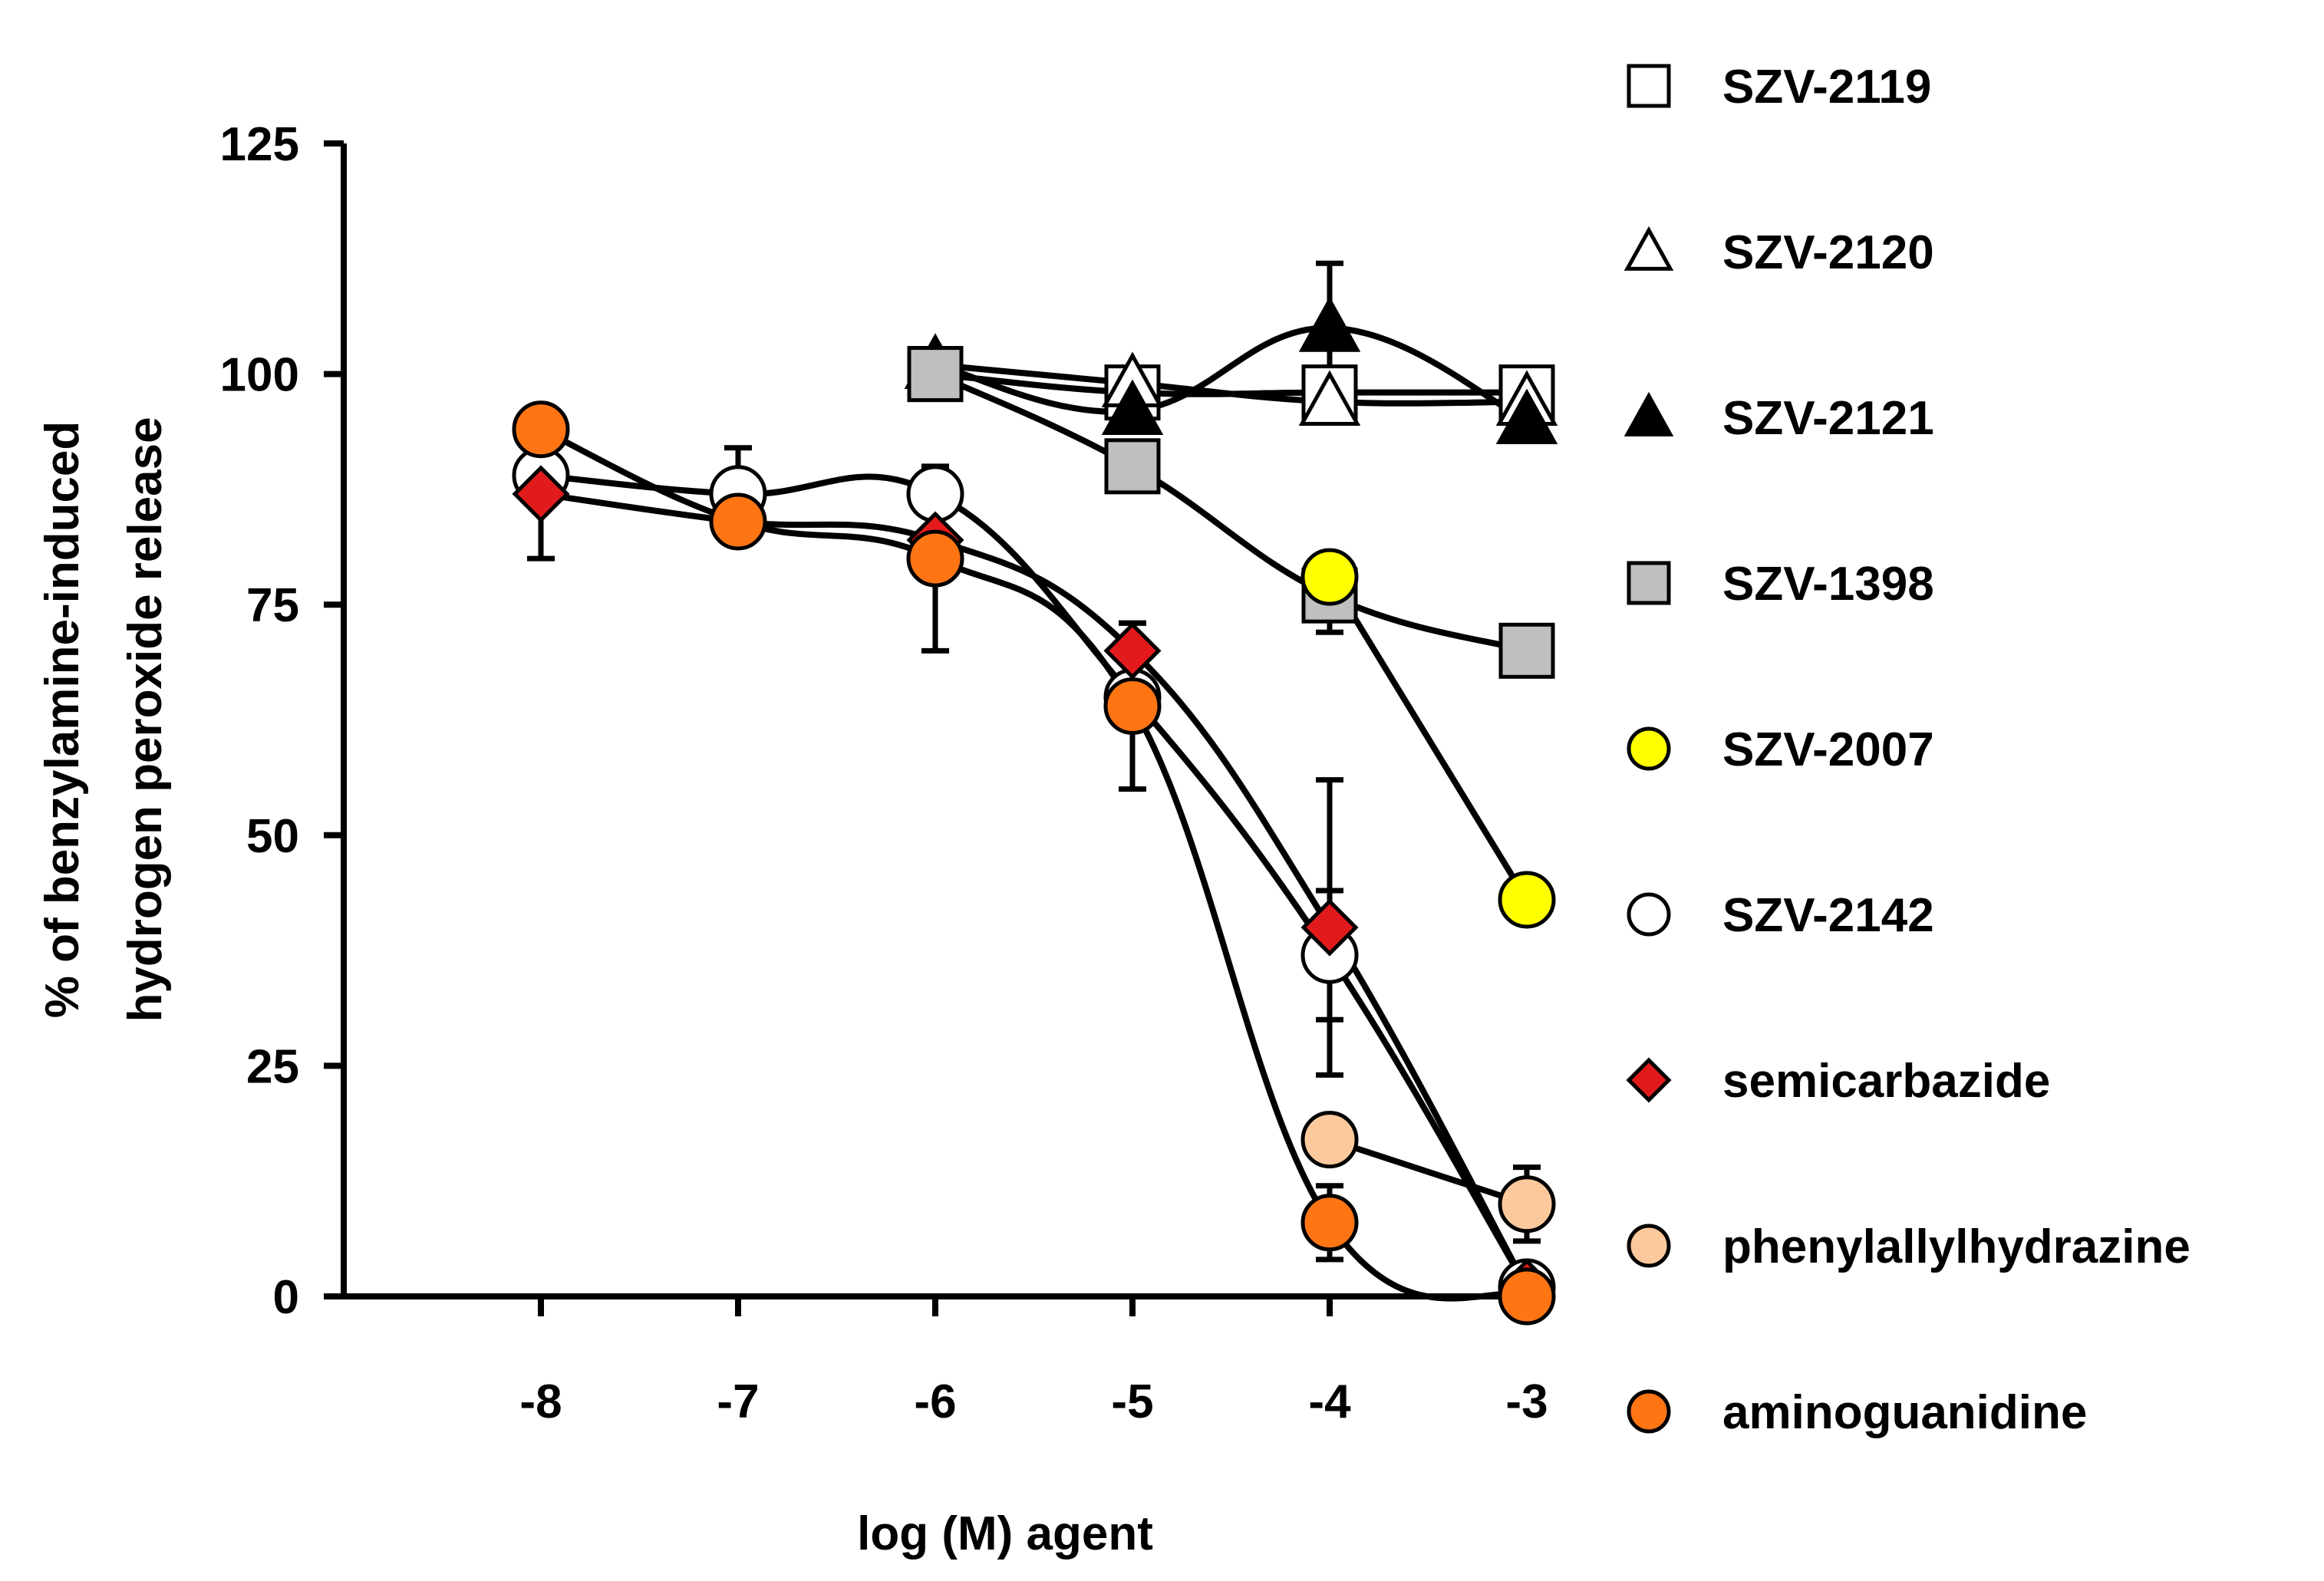  I want to click on legend-label: SZV-2007, so click(1828, 749).